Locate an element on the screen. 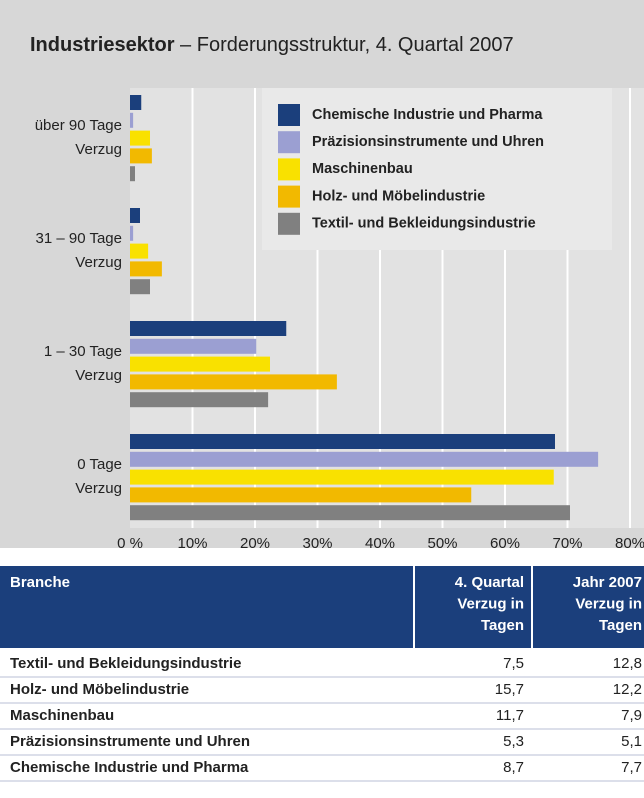 The height and width of the screenshot is (798, 644). table-cell: 7,7 is located at coordinates (631, 767).